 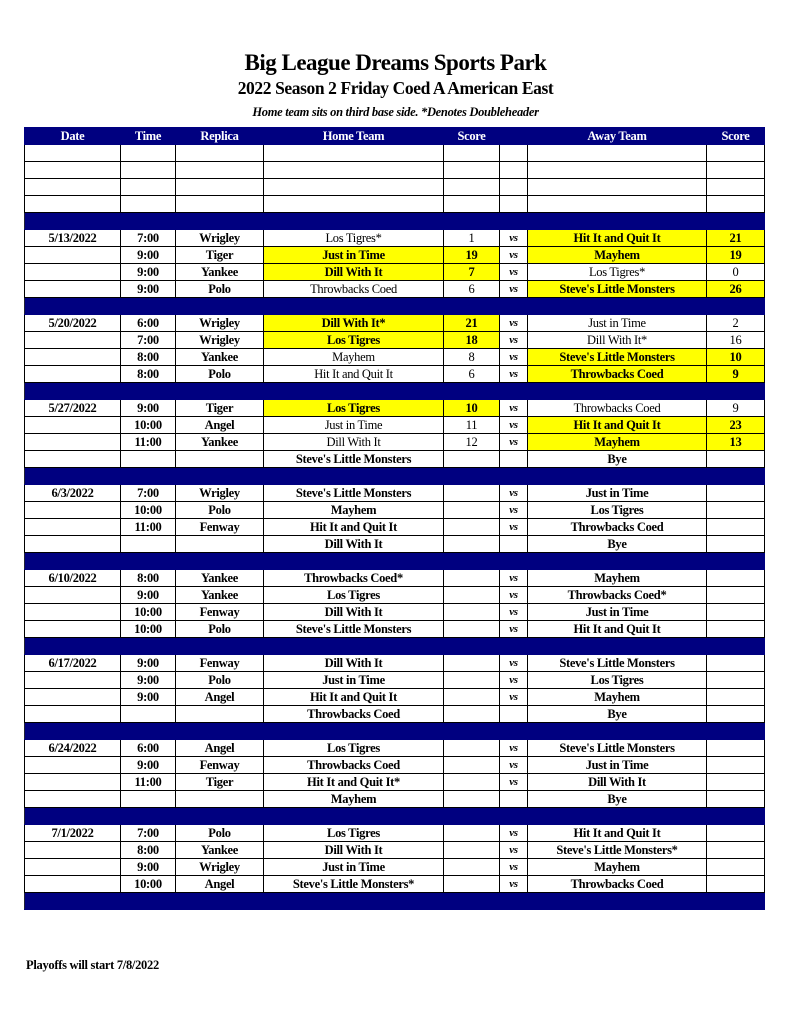 I want to click on away-team-cell: Just in Time, so click(x=617, y=493).